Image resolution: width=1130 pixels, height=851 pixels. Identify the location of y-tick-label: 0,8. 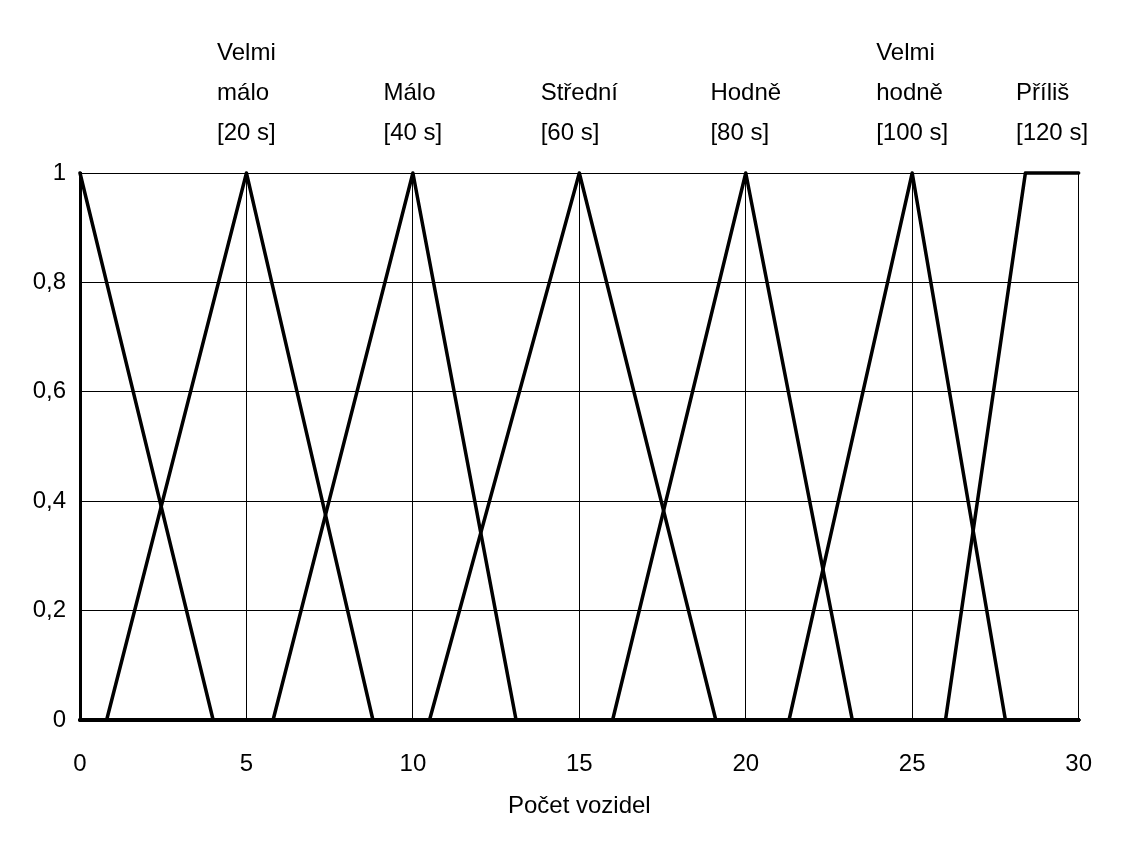
(49, 281).